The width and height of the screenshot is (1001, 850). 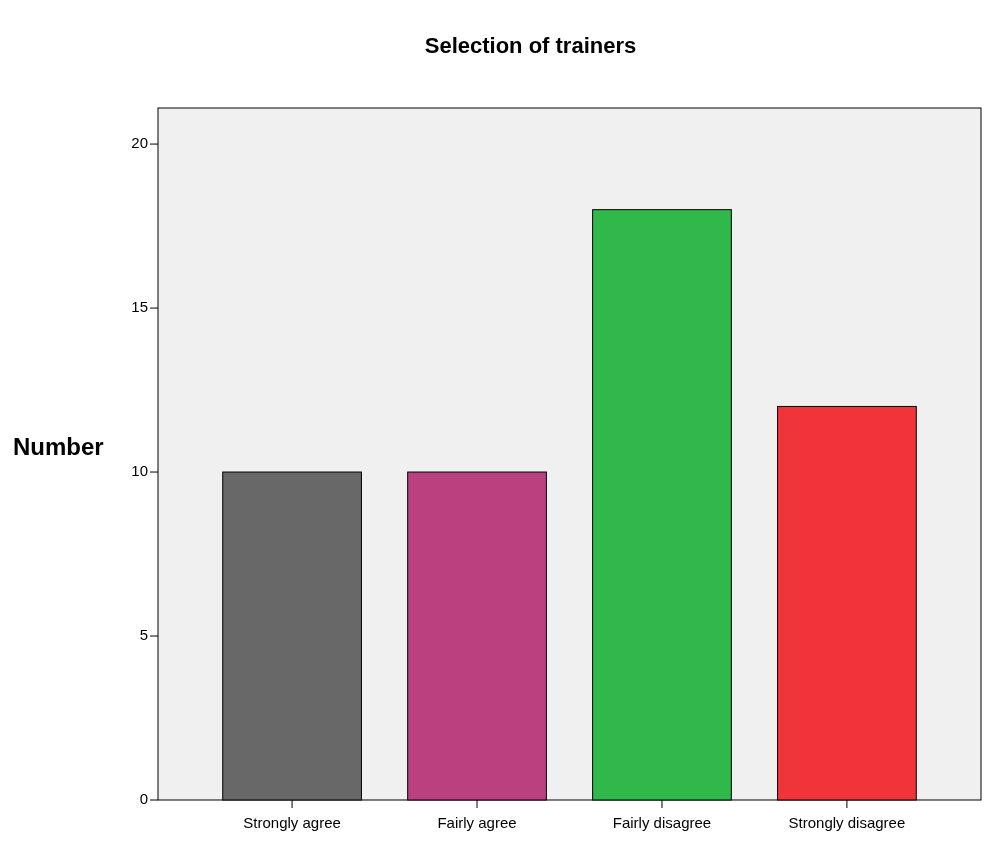 I want to click on chart-title: Selection of trainers, so click(x=530, y=45).